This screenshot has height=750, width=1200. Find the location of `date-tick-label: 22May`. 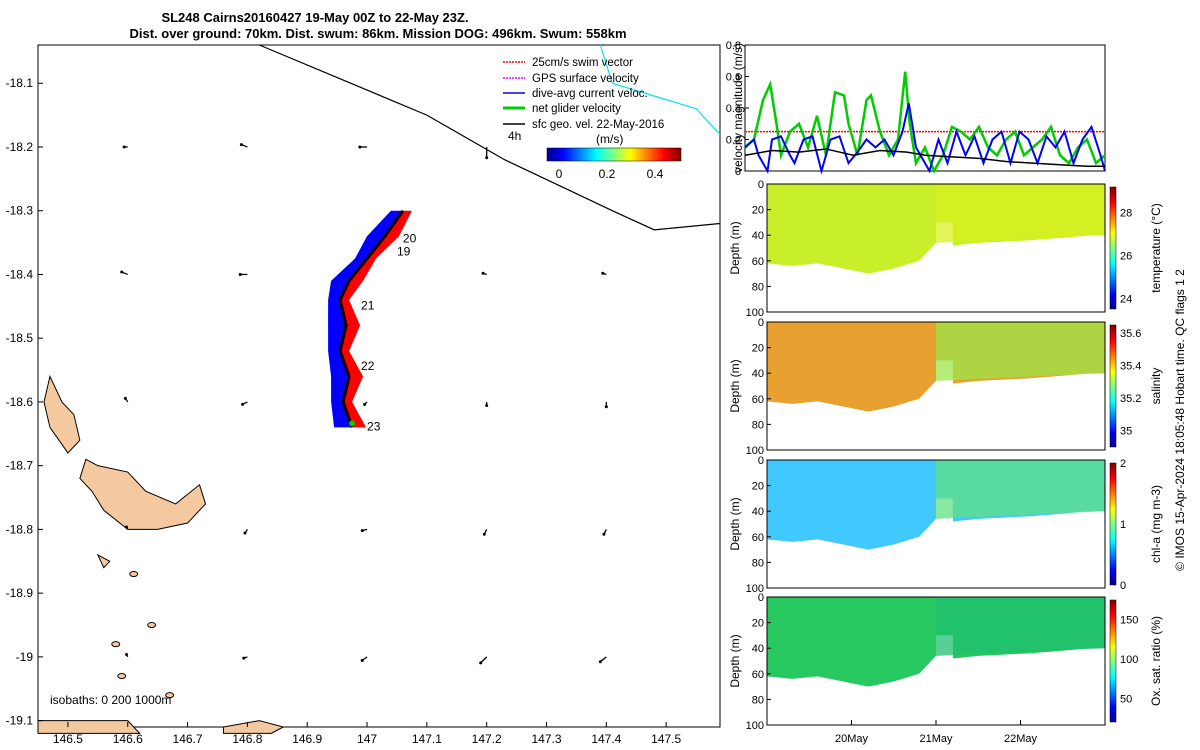

date-tick-label: 22May is located at coordinates (1021, 739).